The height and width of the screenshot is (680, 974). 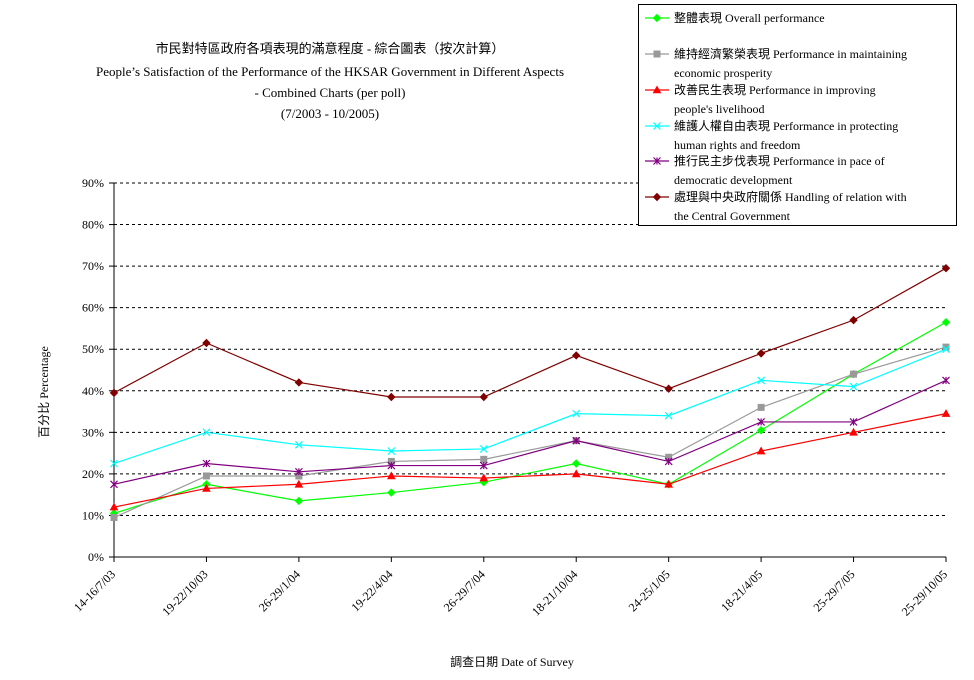 What do you see at coordinates (749, 17) in the screenshot?
I see `legend-label: 整體表現 Overall performance` at bounding box center [749, 17].